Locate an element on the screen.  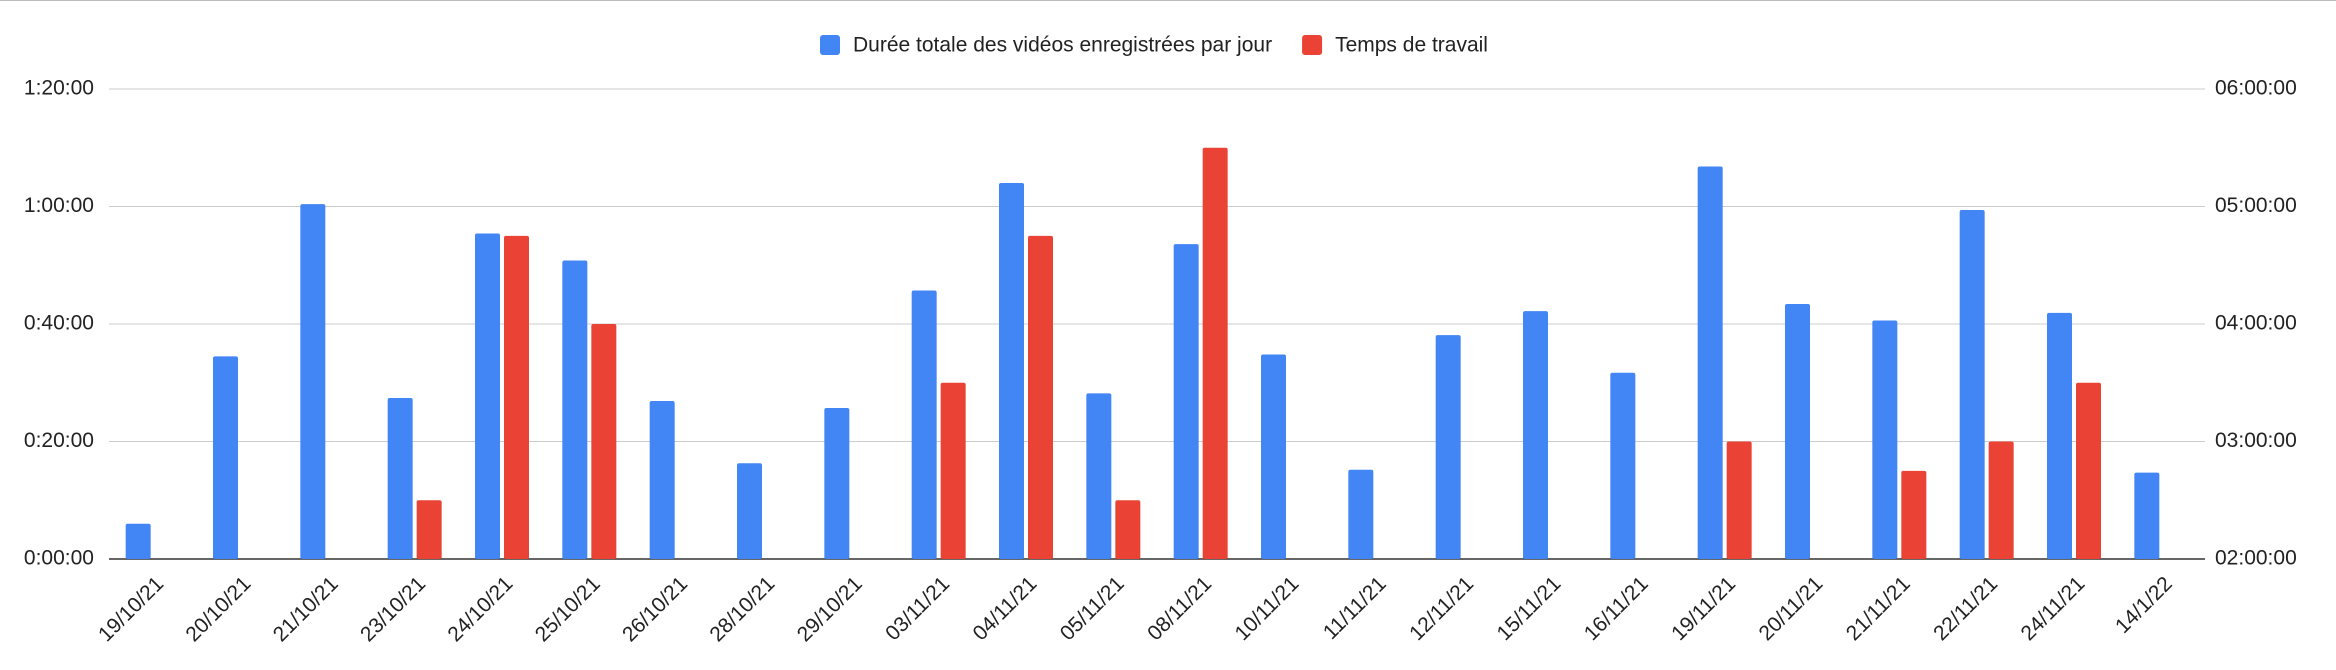
x-tick-label: 21/10/21 is located at coordinates (306, 609).